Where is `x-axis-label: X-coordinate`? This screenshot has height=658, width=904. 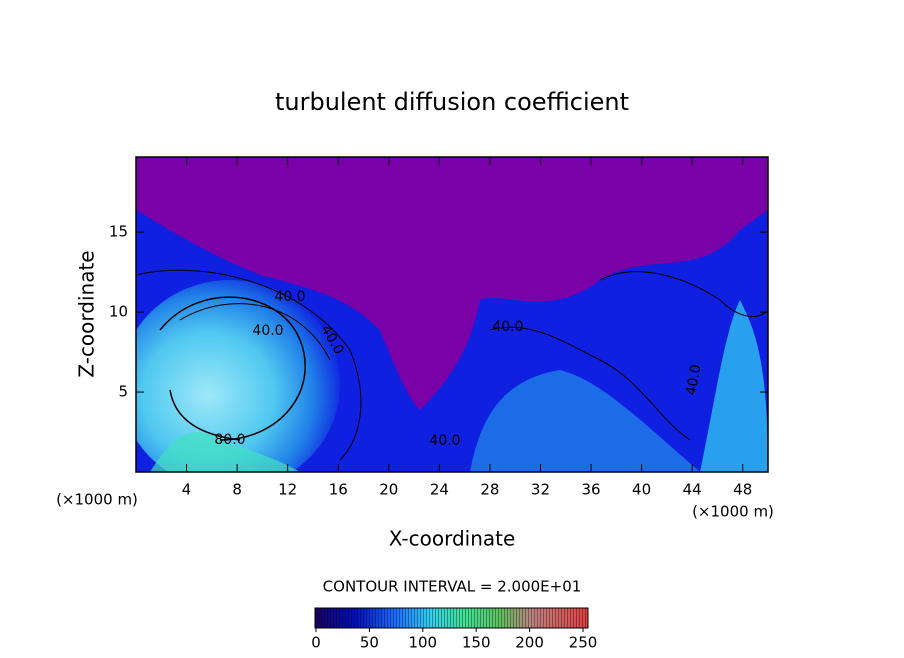 x-axis-label: X-coordinate is located at coordinates (452, 539).